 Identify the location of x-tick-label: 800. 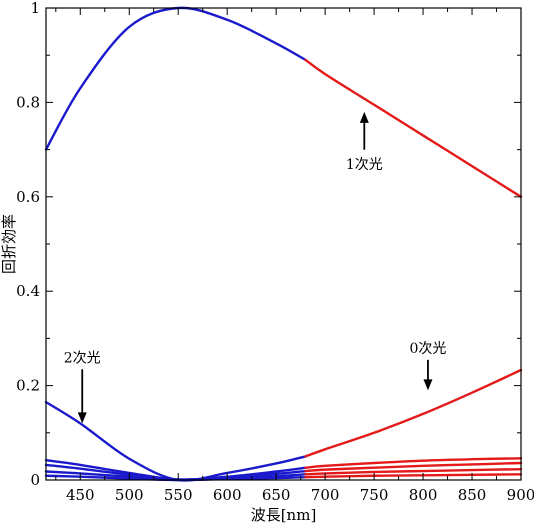
(423, 495).